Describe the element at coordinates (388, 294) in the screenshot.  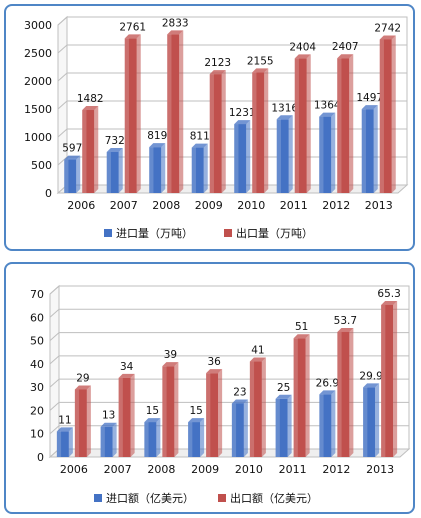
I see `data-label: 65.3` at that location.